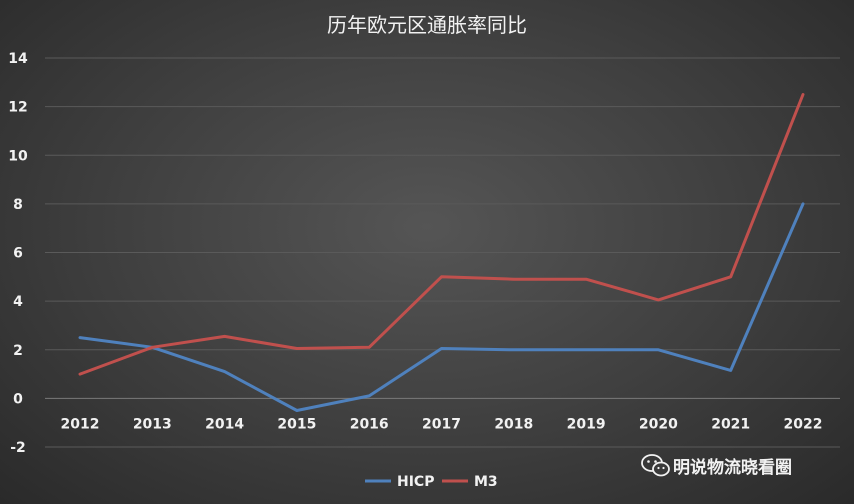  What do you see at coordinates (18, 59) in the screenshot?
I see `y-tick-label: 14` at bounding box center [18, 59].